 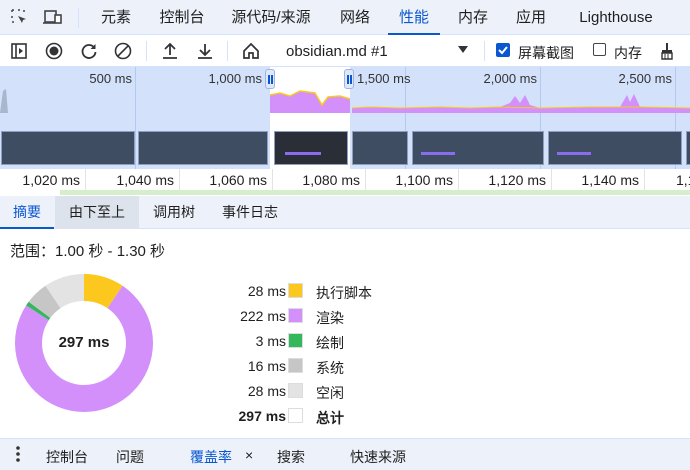 What do you see at coordinates (350, 341) in the screenshot?
I see `legend-row: 3 ms 绘制` at bounding box center [350, 341].